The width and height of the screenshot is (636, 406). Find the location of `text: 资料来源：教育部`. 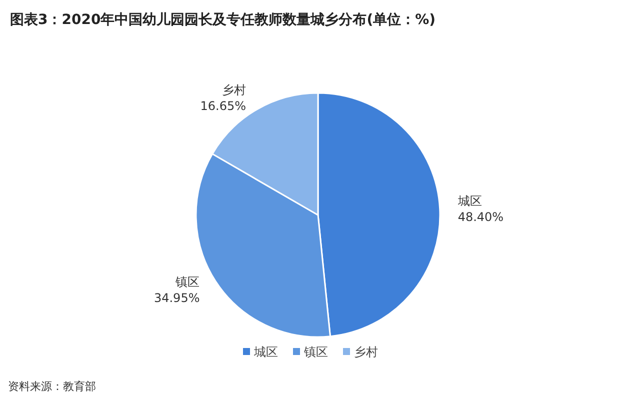

text: 资料来源：教育部 is located at coordinates (52, 386).